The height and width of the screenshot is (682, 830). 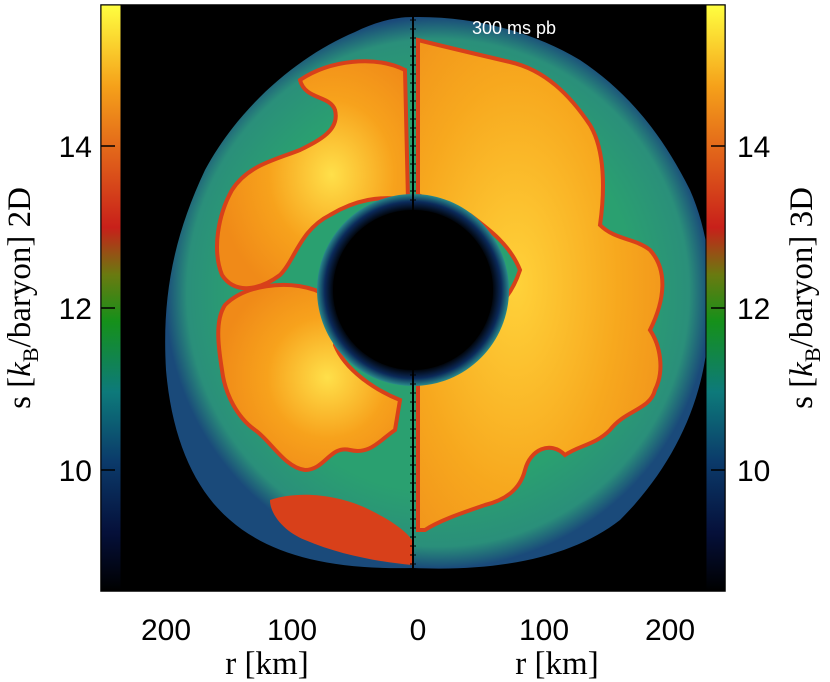 What do you see at coordinates (670, 630) in the screenshot?
I see `x-tick-right: 200` at bounding box center [670, 630].